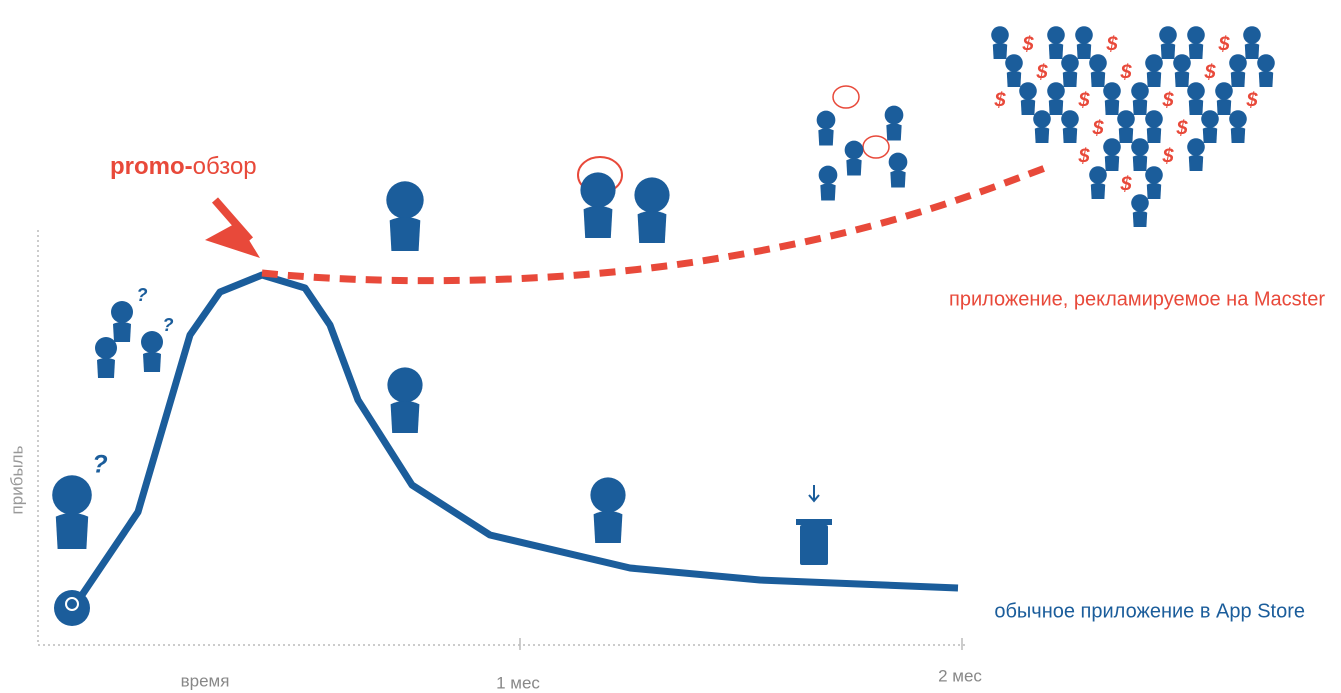 Image resolution: width=1341 pixels, height=693 pixels. I want to click on x-axis-label: время, so click(205, 680).